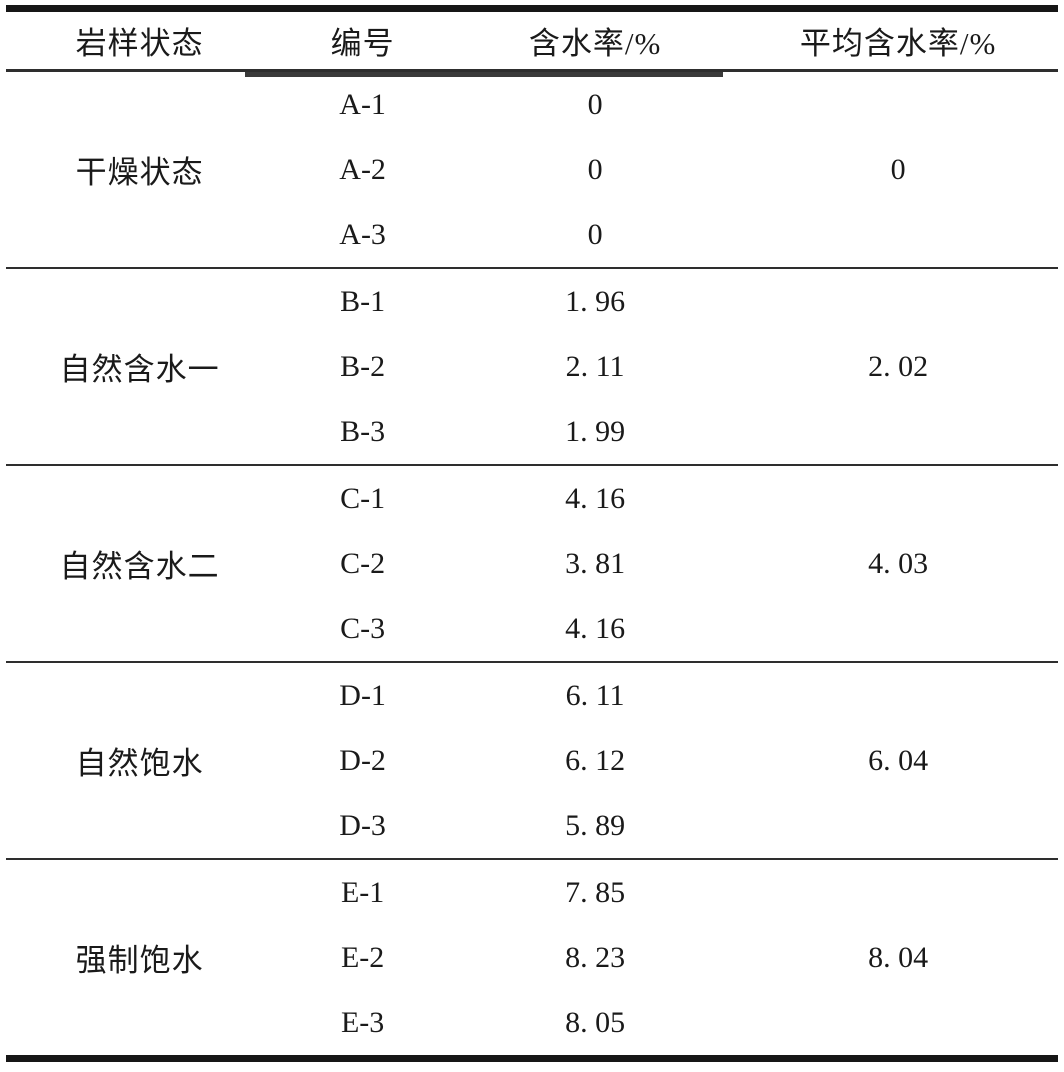 The image size is (1064, 1072). Describe the element at coordinates (363, 301) in the screenshot. I see `sample-id-cell: B-1` at that location.